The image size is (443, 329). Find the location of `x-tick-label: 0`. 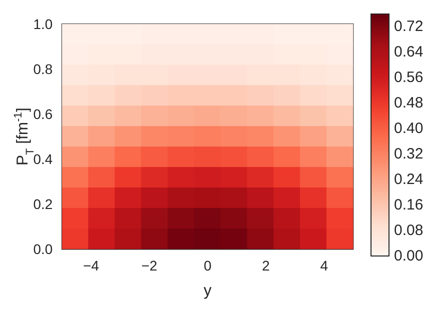

x-tick-label: 0 is located at coordinates (208, 265).